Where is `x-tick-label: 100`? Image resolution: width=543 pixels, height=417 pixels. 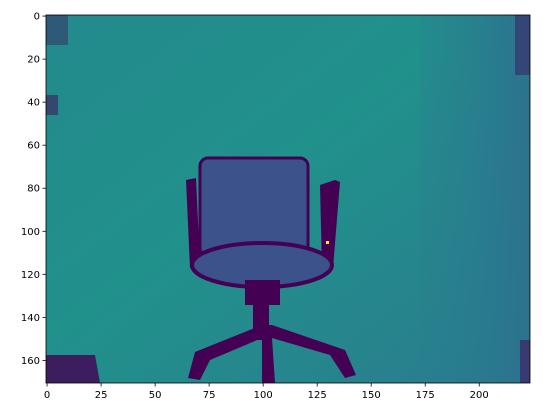 x-tick-label: 100 is located at coordinates (263, 395).